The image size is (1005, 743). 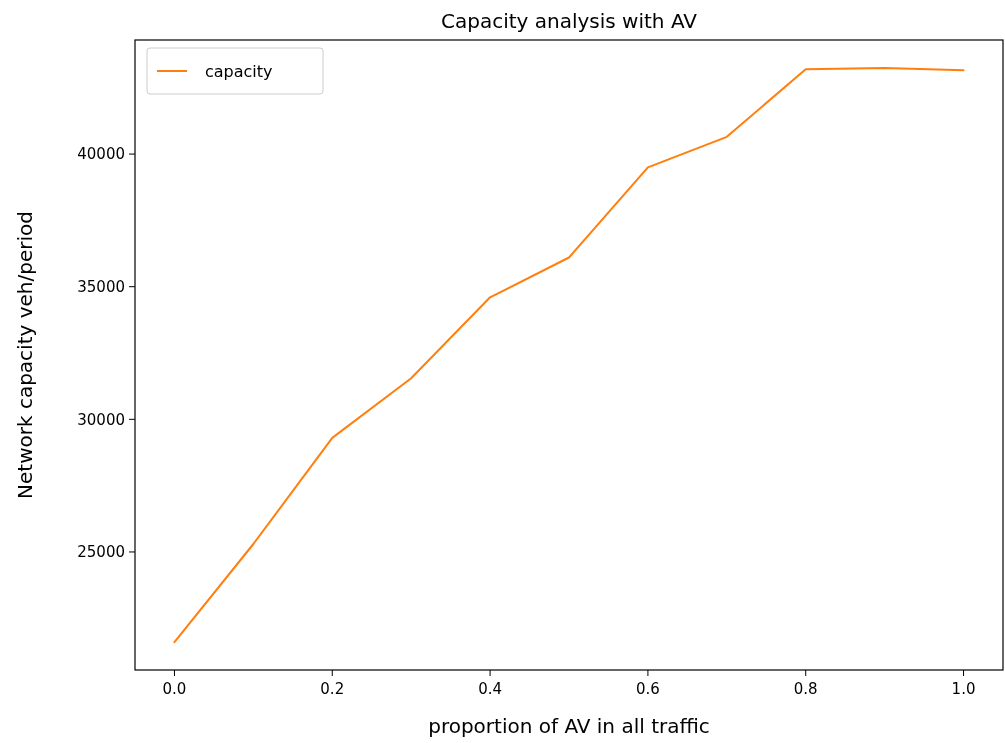 I want to click on legend-label: capacity, so click(x=239, y=71).